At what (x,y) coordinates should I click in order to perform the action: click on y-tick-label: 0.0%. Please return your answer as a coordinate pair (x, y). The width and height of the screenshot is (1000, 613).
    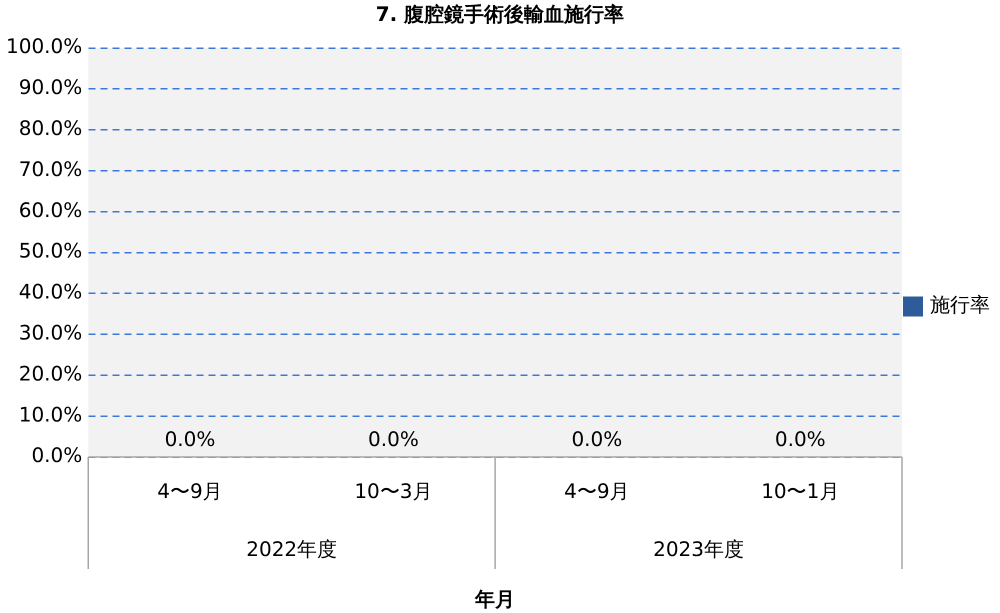
    Looking at the image, I should click on (56, 455).